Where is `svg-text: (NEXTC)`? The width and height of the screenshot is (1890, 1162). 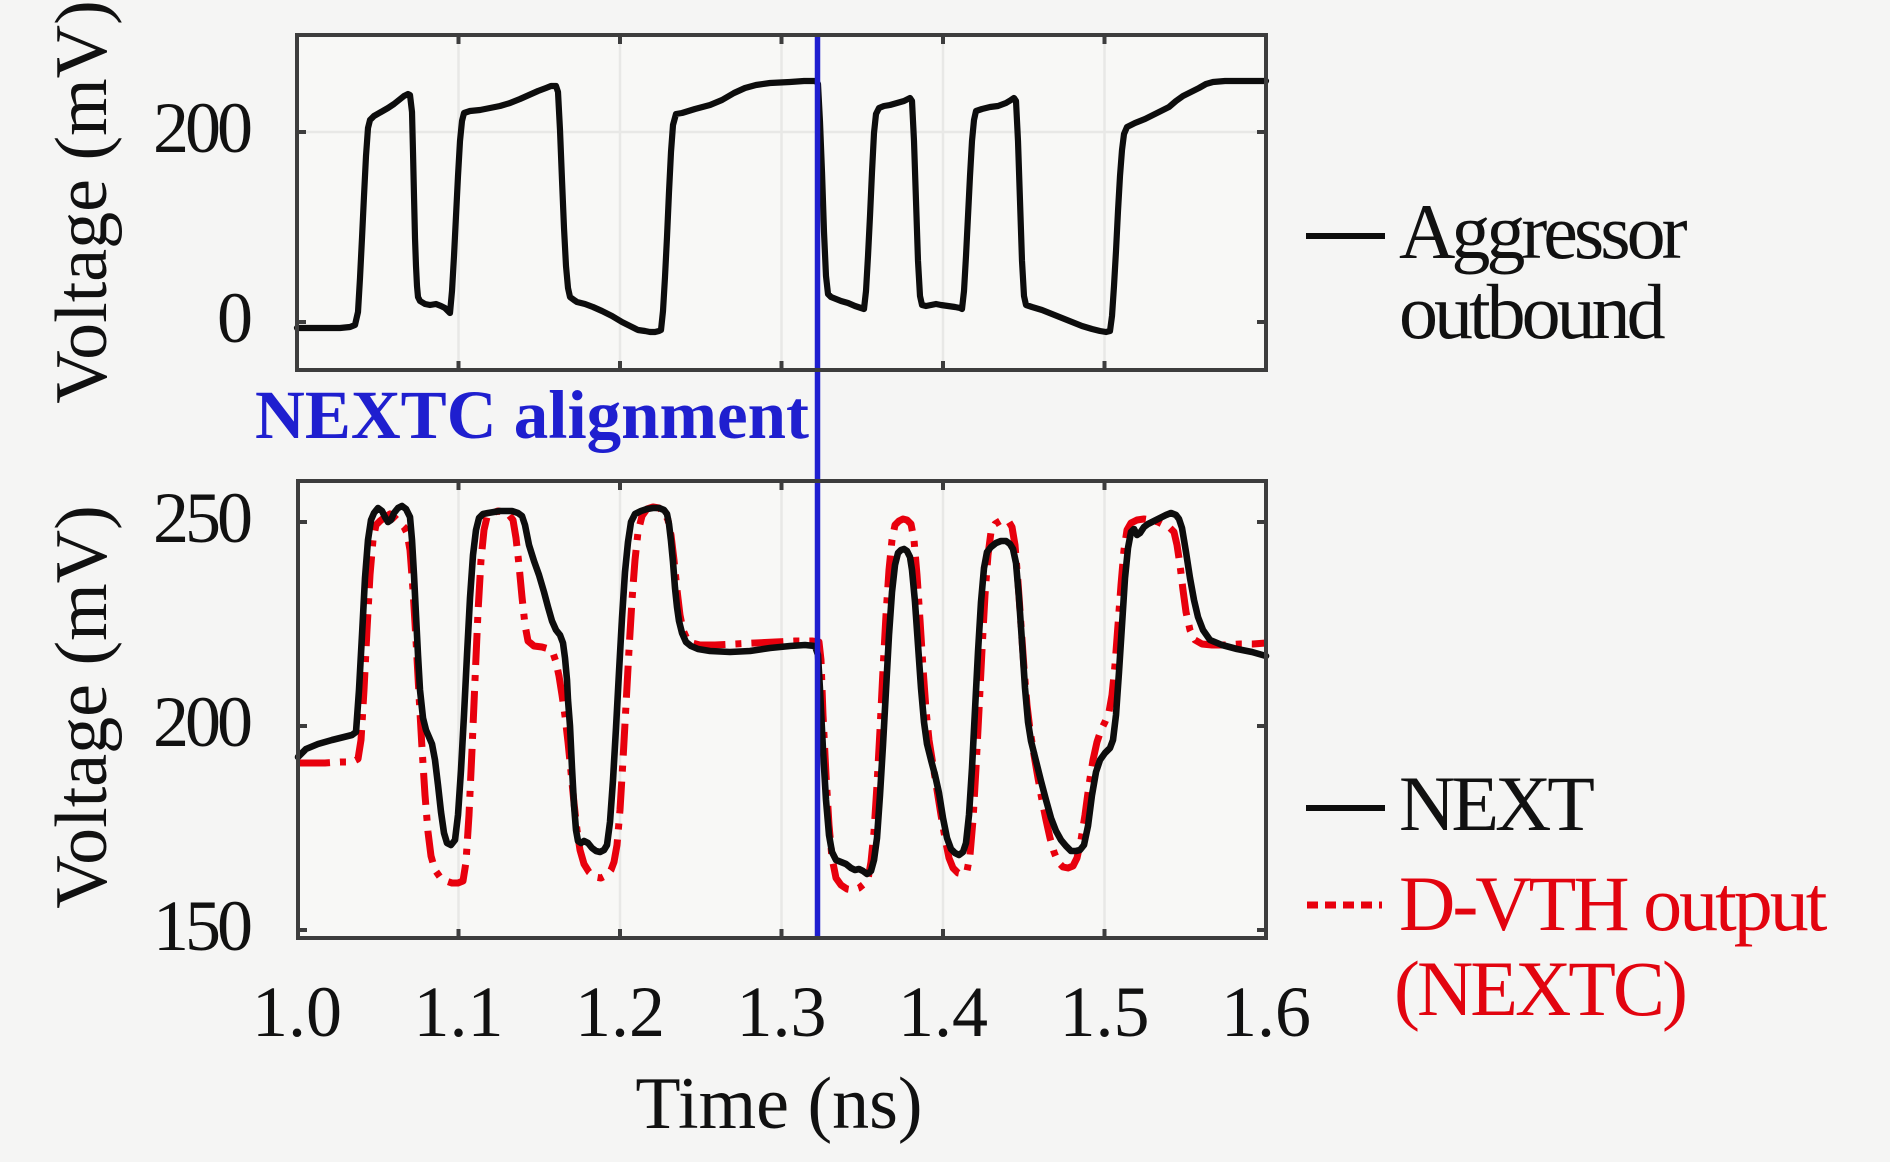
svg-text: (NEXTC) is located at coordinates (1539, 988).